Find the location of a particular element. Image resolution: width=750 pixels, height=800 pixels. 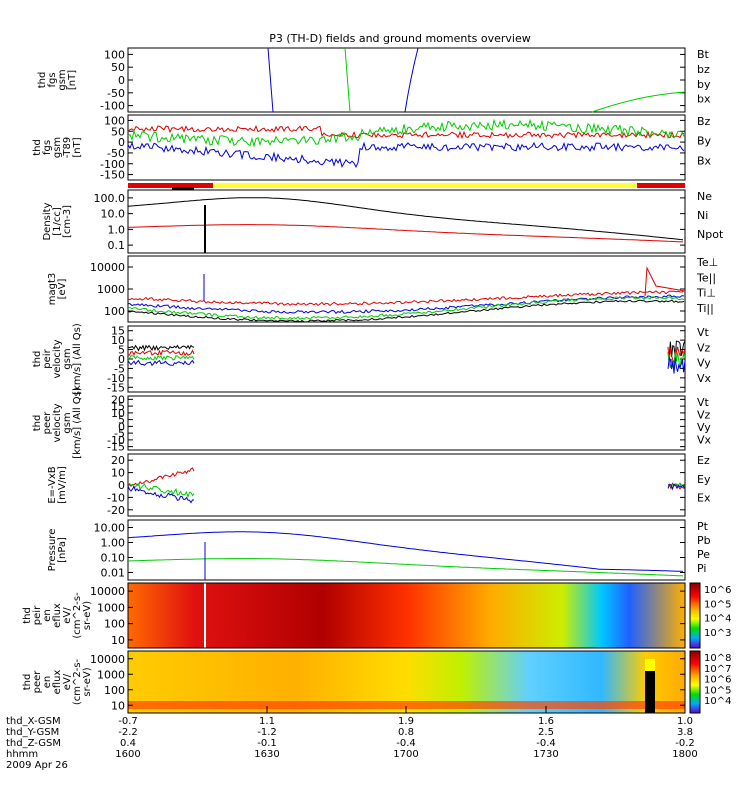

y-tick-label: 0.1 is located at coordinates (117, 245).